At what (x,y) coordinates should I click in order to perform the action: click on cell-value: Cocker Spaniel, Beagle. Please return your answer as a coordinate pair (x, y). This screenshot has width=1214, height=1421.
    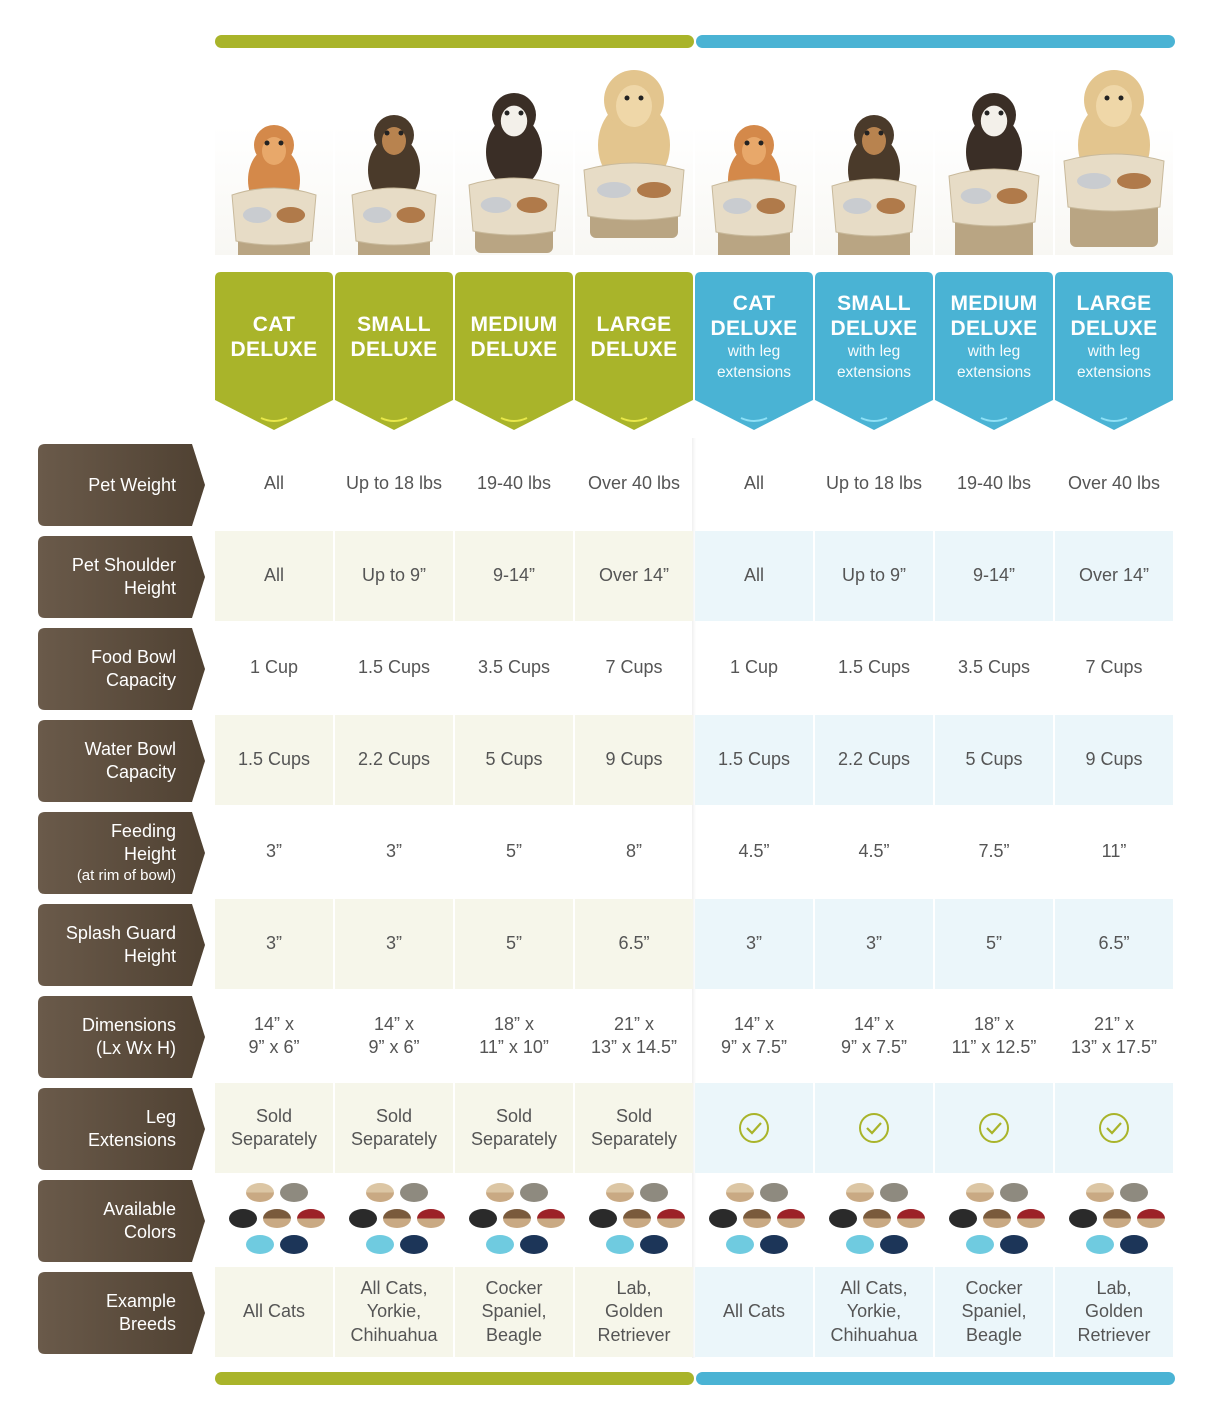
    Looking at the image, I should click on (994, 1311).